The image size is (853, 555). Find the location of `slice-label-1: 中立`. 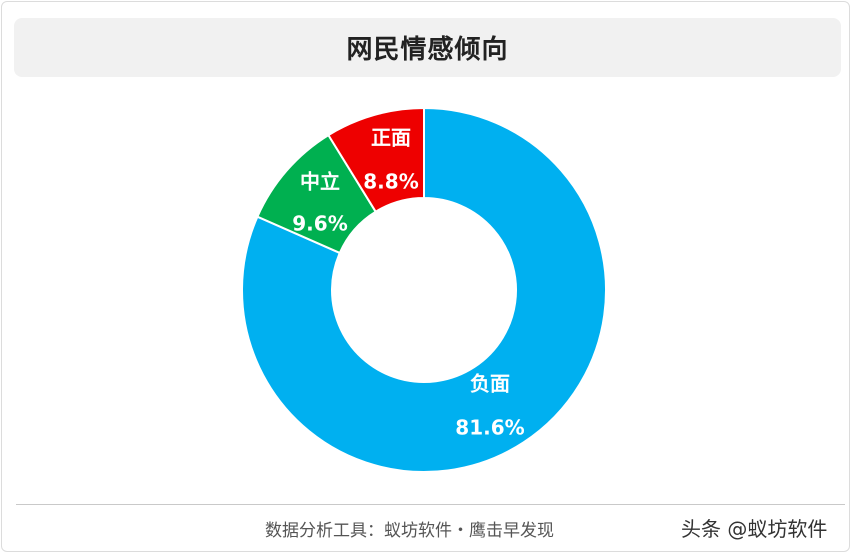

slice-label-1: 中立 is located at coordinates (320, 182).